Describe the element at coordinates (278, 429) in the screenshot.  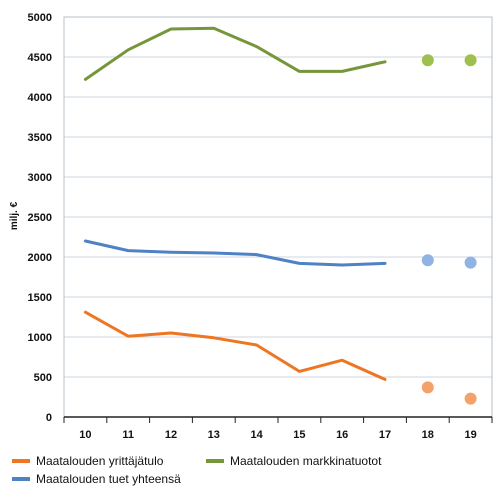
I see `x-axis-ticks: 10 11 12 13 14 15 16 17 18 19` at that location.